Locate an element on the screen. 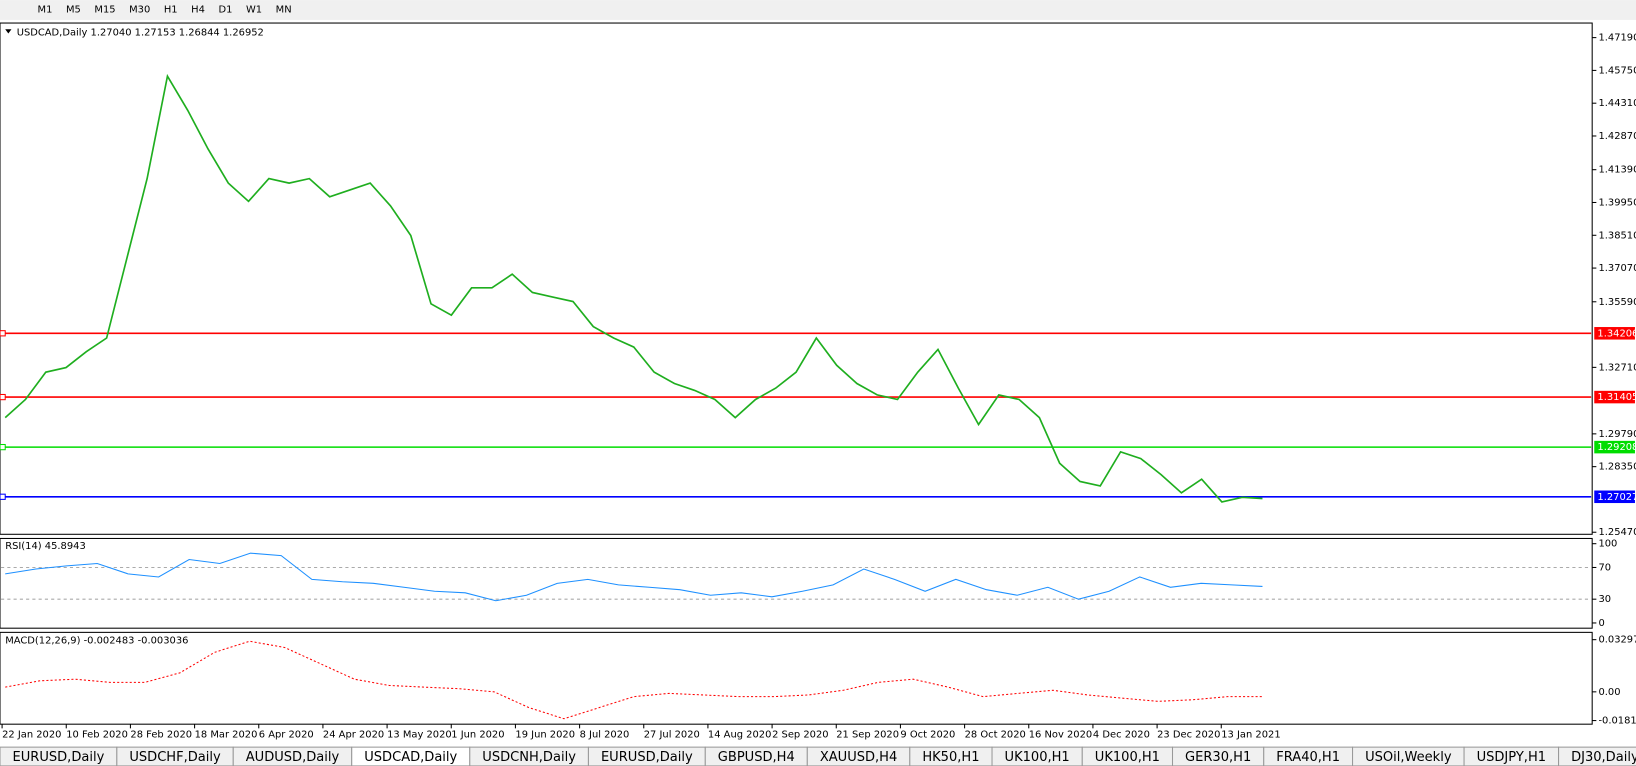 The height and width of the screenshot is (766, 1636). y-tick-label: 1.28350 is located at coordinates (1617, 467).